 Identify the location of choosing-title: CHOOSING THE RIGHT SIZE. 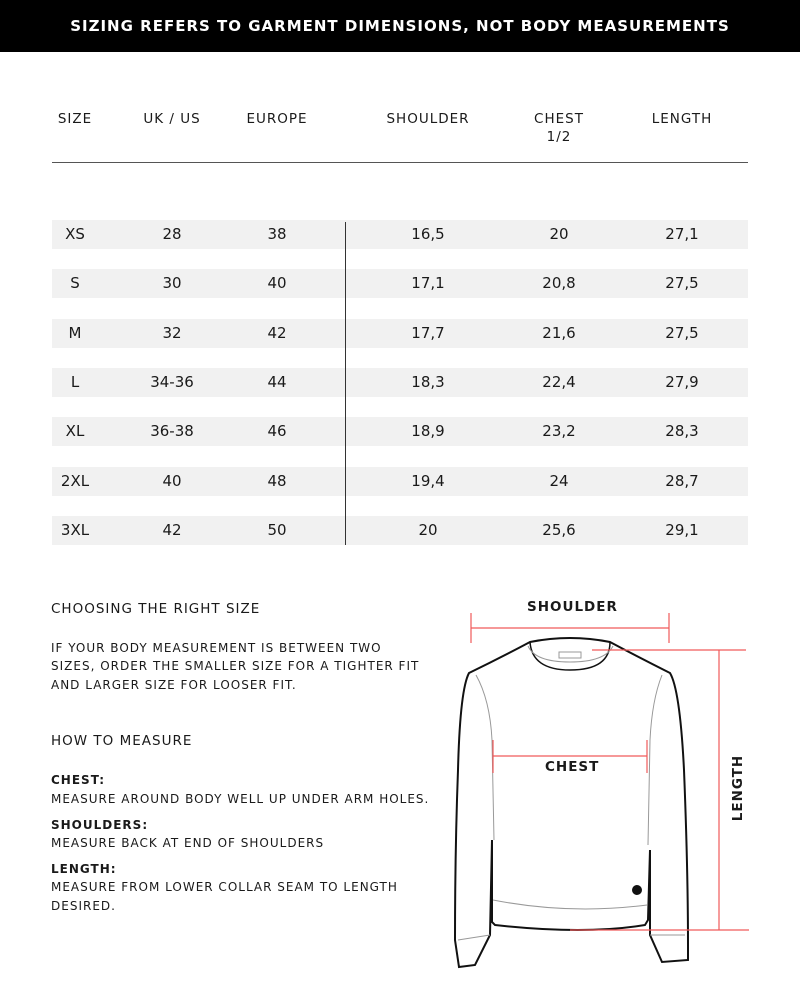
(156, 609).